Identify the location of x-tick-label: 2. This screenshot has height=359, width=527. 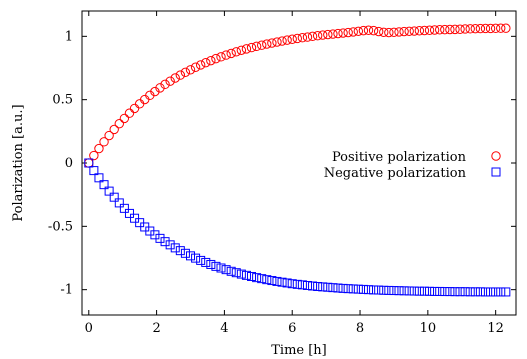
(156, 328).